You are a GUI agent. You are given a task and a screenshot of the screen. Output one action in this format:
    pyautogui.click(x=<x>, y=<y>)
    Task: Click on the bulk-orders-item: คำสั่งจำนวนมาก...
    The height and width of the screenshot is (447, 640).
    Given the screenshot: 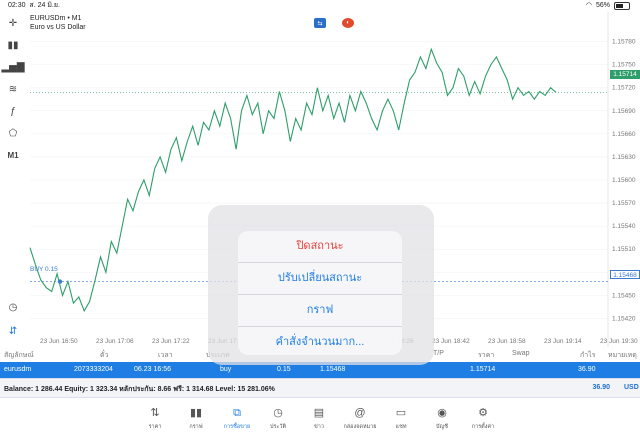 What is the action you would take?
    pyautogui.click(x=320, y=342)
    